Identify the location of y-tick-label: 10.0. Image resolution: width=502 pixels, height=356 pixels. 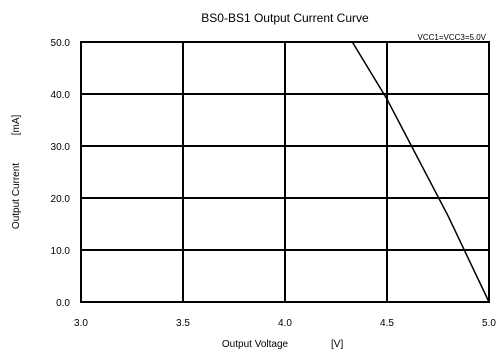
(61, 251).